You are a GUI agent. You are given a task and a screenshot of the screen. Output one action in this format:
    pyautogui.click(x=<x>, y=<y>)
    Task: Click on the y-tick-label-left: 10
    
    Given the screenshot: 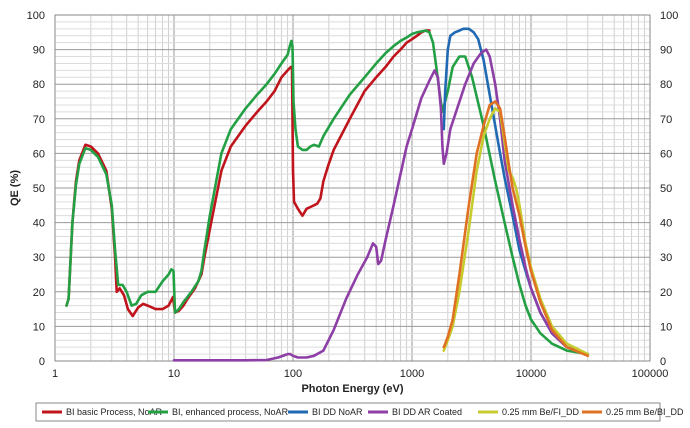 What is the action you would take?
    pyautogui.click(x=39, y=327)
    